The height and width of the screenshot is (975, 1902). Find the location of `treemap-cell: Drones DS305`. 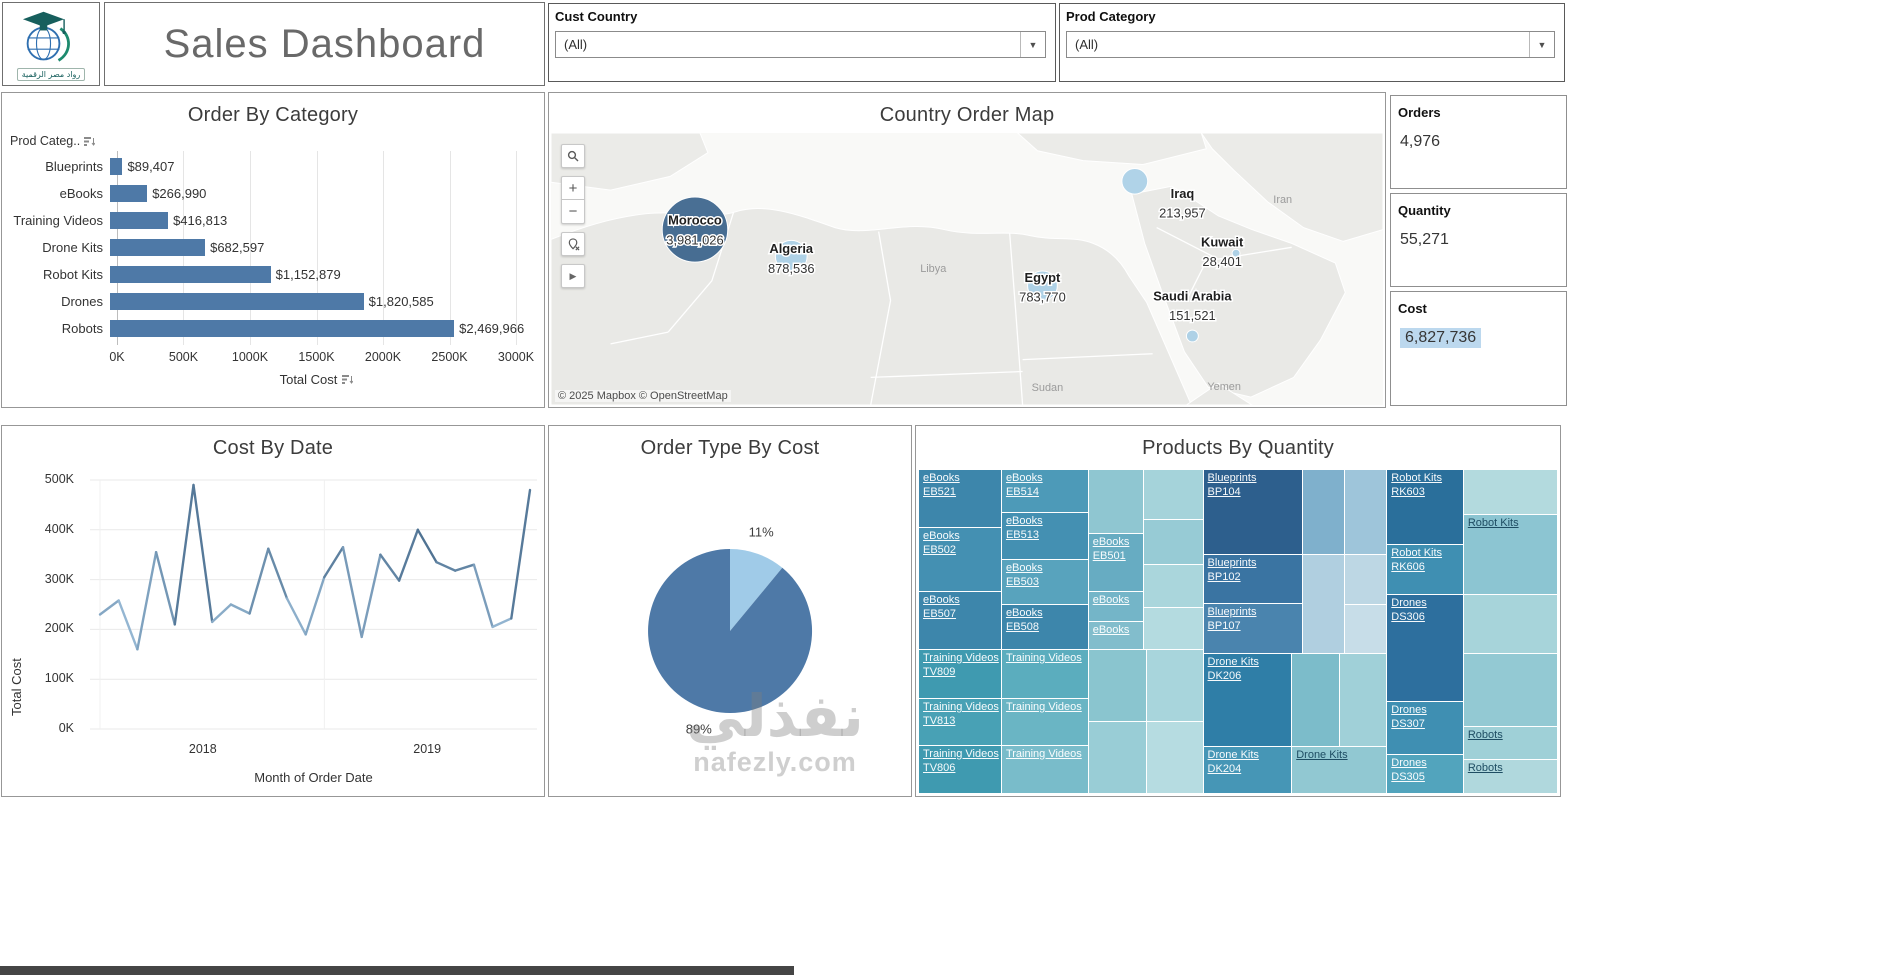

treemap-cell: Drones DS305 is located at coordinates (1425, 773).